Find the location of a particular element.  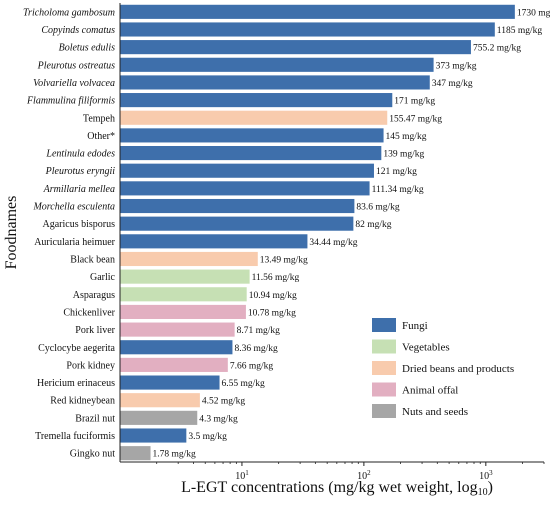

data-label: 6.55 mg/kg is located at coordinates (244, 384).